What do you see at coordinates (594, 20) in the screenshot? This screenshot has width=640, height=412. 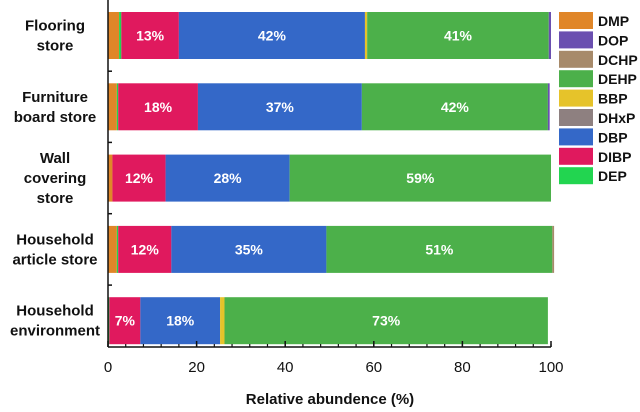 I see `legend-item-dmp: DMP` at bounding box center [594, 20].